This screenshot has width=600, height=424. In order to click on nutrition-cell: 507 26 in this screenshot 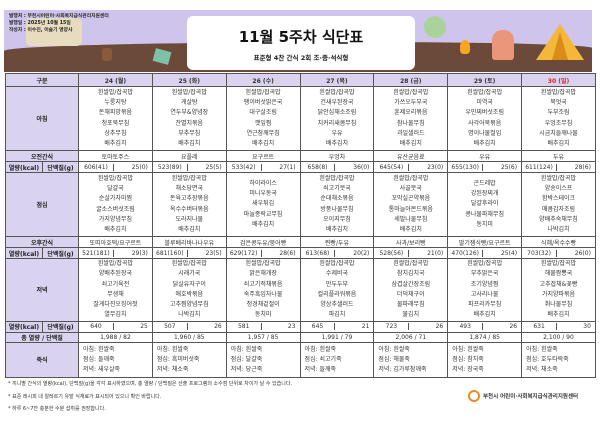, I will do `click(189, 326)`.